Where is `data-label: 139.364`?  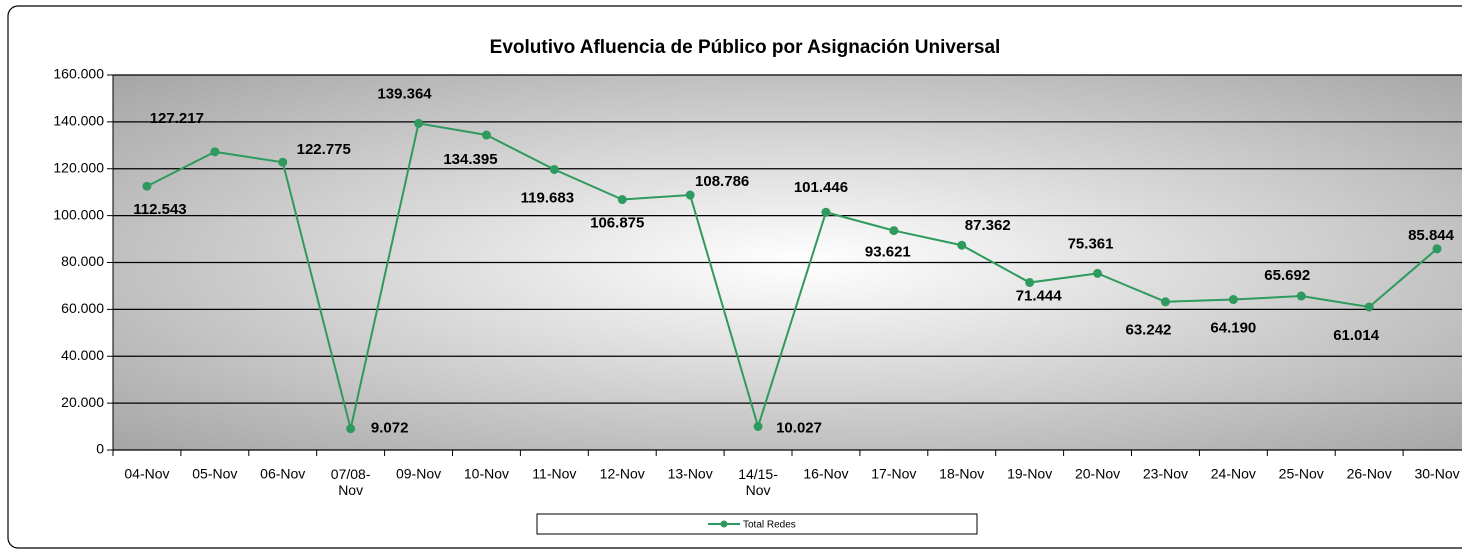
data-label: 139.364 is located at coordinates (404, 93).